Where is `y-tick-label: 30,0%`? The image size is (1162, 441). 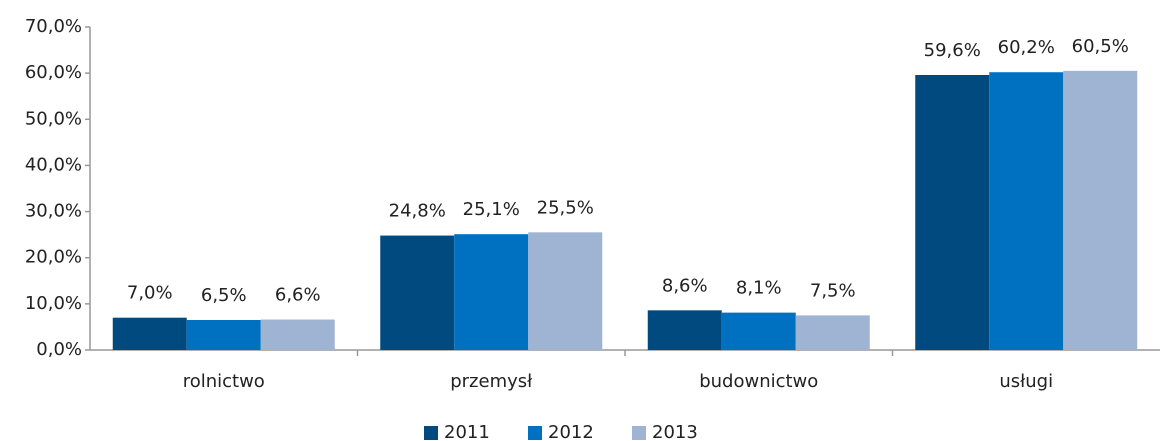 y-tick-label: 30,0% is located at coordinates (53, 211).